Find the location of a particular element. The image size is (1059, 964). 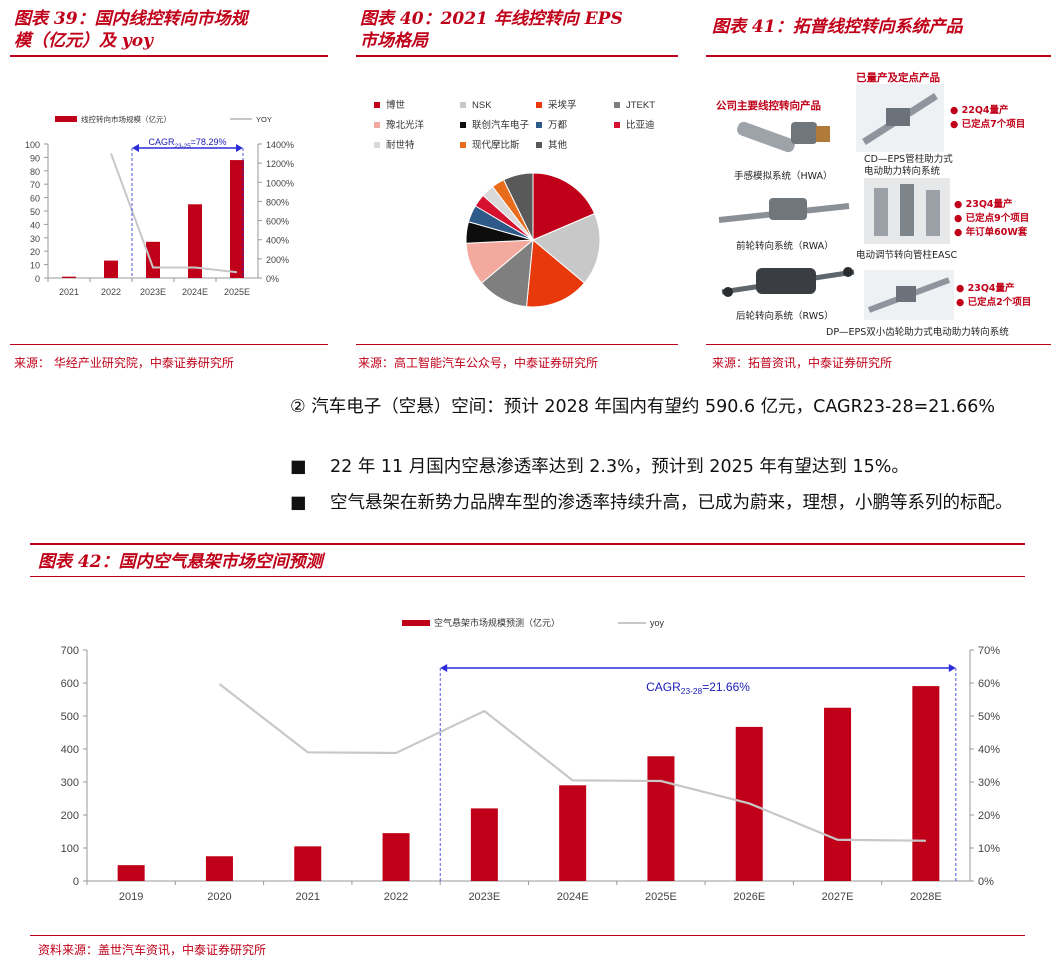

easc-notes: ● 23Q4量产 ● 已定点9个项目 ● 年订单60W套 is located at coordinates (991, 217).